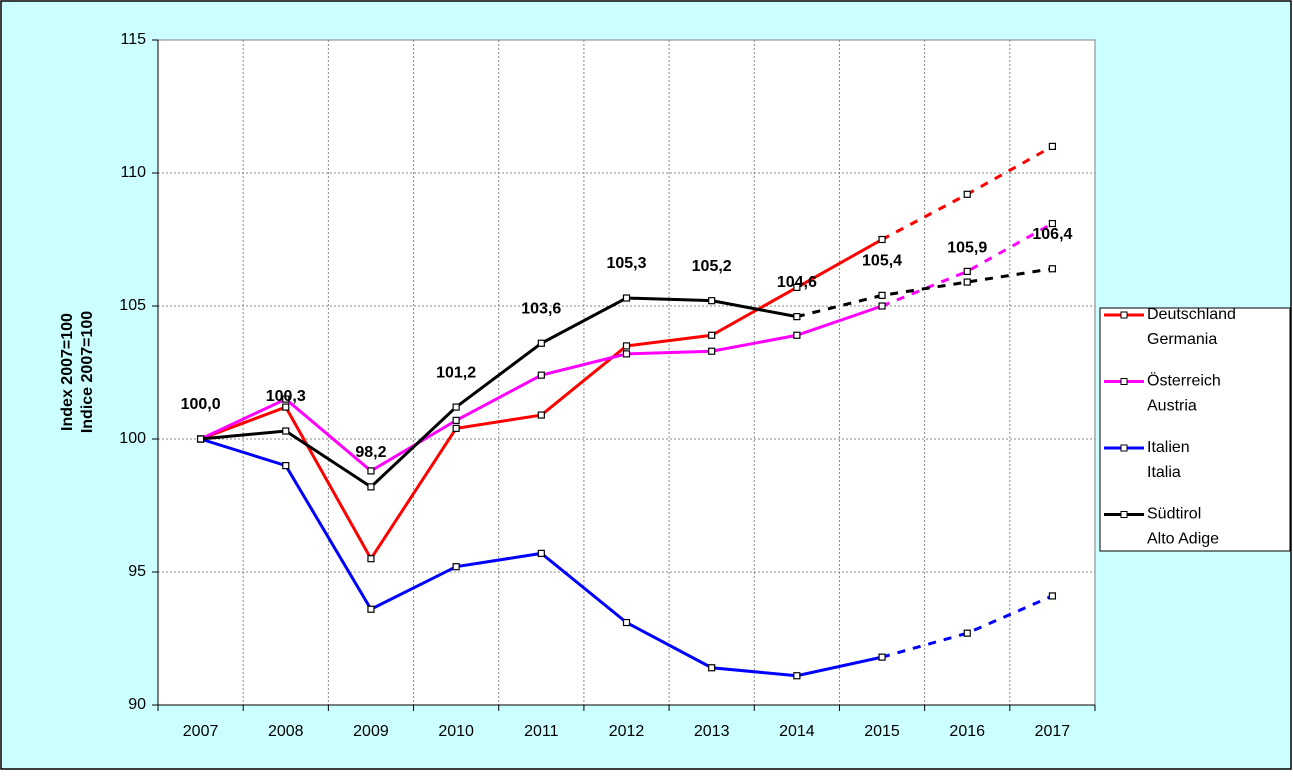  What do you see at coordinates (370, 452) in the screenshot?
I see `data-label: 98,2` at bounding box center [370, 452].